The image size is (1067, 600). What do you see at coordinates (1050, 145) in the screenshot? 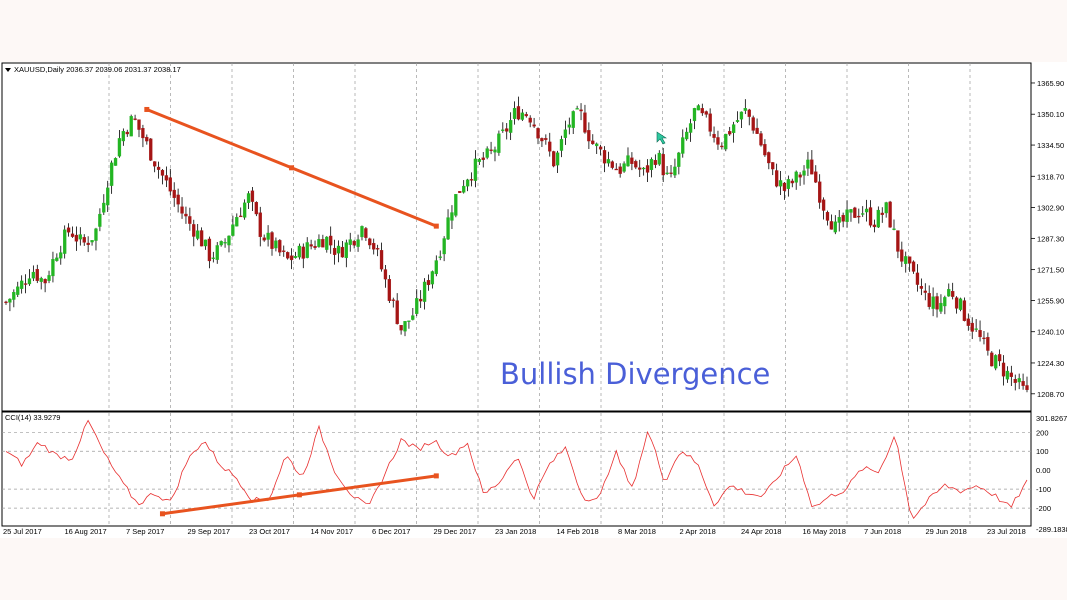
I see `y-tick-label: 1334.50` at bounding box center [1050, 145].